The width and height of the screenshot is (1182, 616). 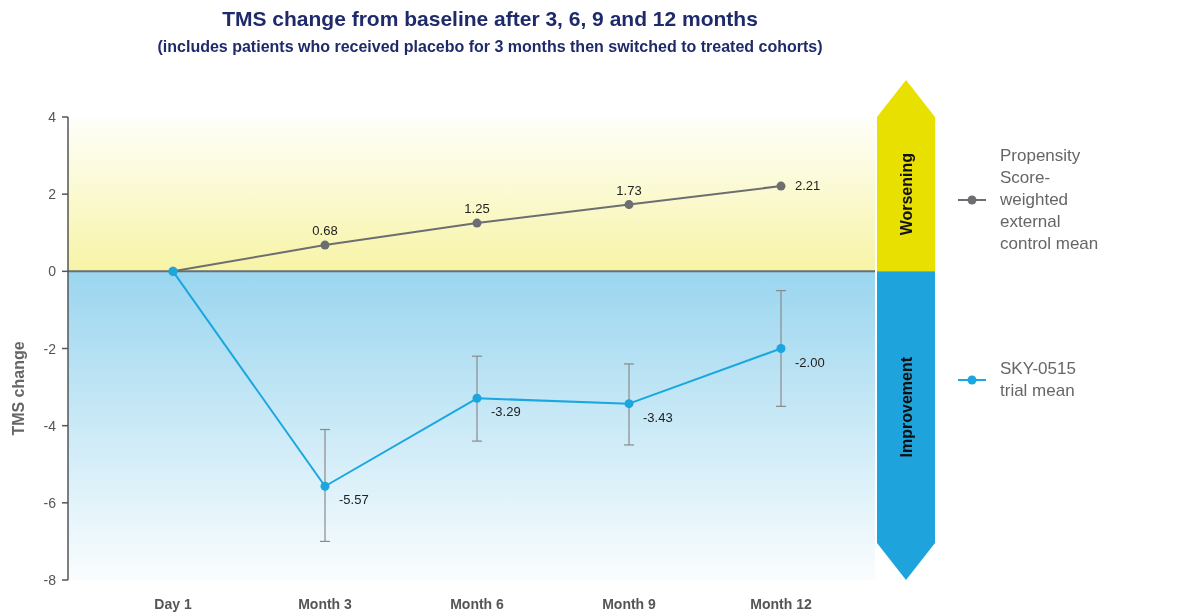 I want to click on chart-subtitle: (includes patients who received placebo for 3 months then switched to treated cohorts), so click(x=490, y=46).